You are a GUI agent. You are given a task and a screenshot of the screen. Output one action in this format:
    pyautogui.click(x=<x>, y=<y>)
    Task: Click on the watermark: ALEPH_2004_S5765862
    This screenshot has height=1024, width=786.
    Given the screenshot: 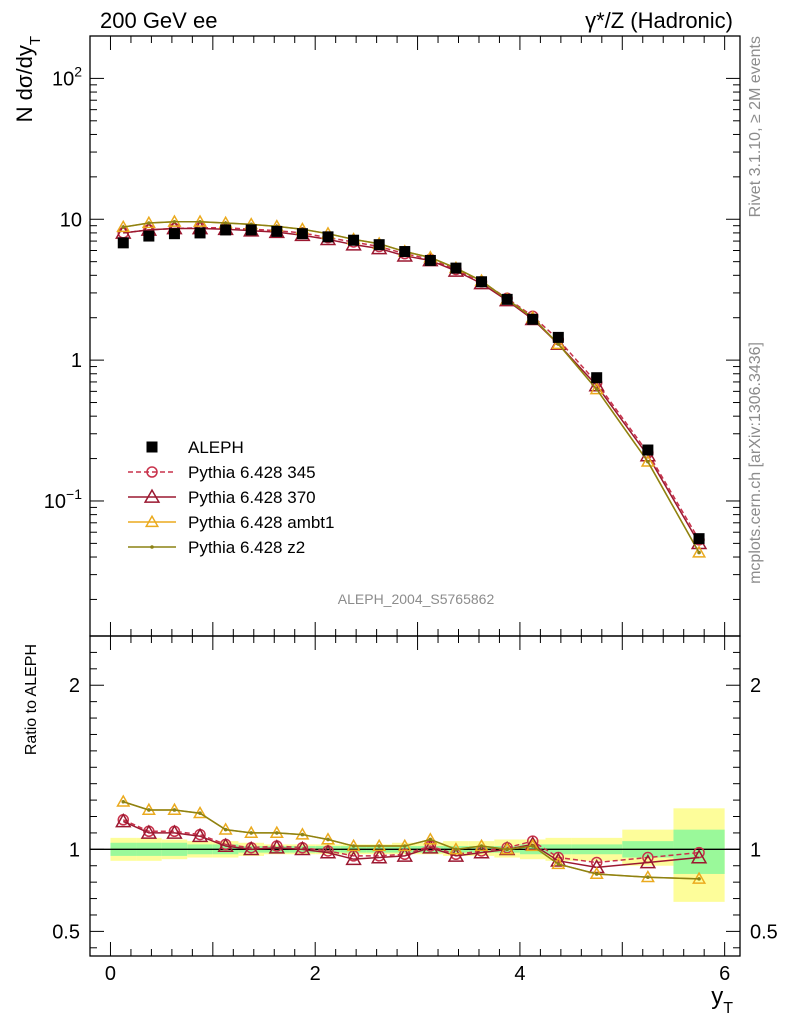 What is the action you would take?
    pyautogui.click(x=416, y=599)
    